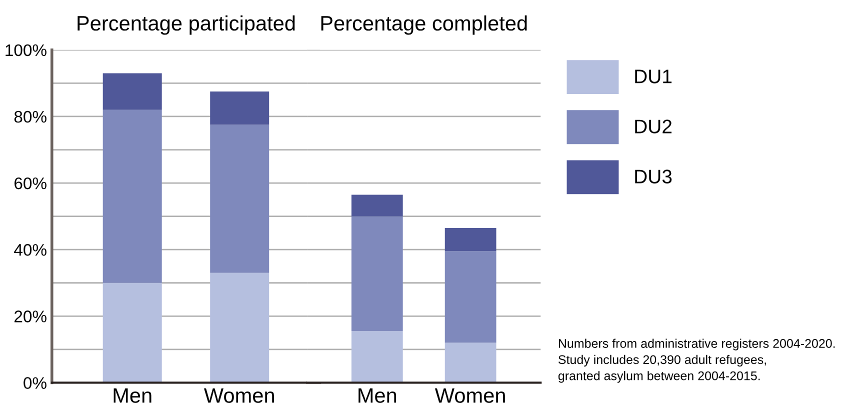 The width and height of the screenshot is (865, 416). Describe the element at coordinates (653, 77) in the screenshot. I see `legend-label: DU1` at that location.